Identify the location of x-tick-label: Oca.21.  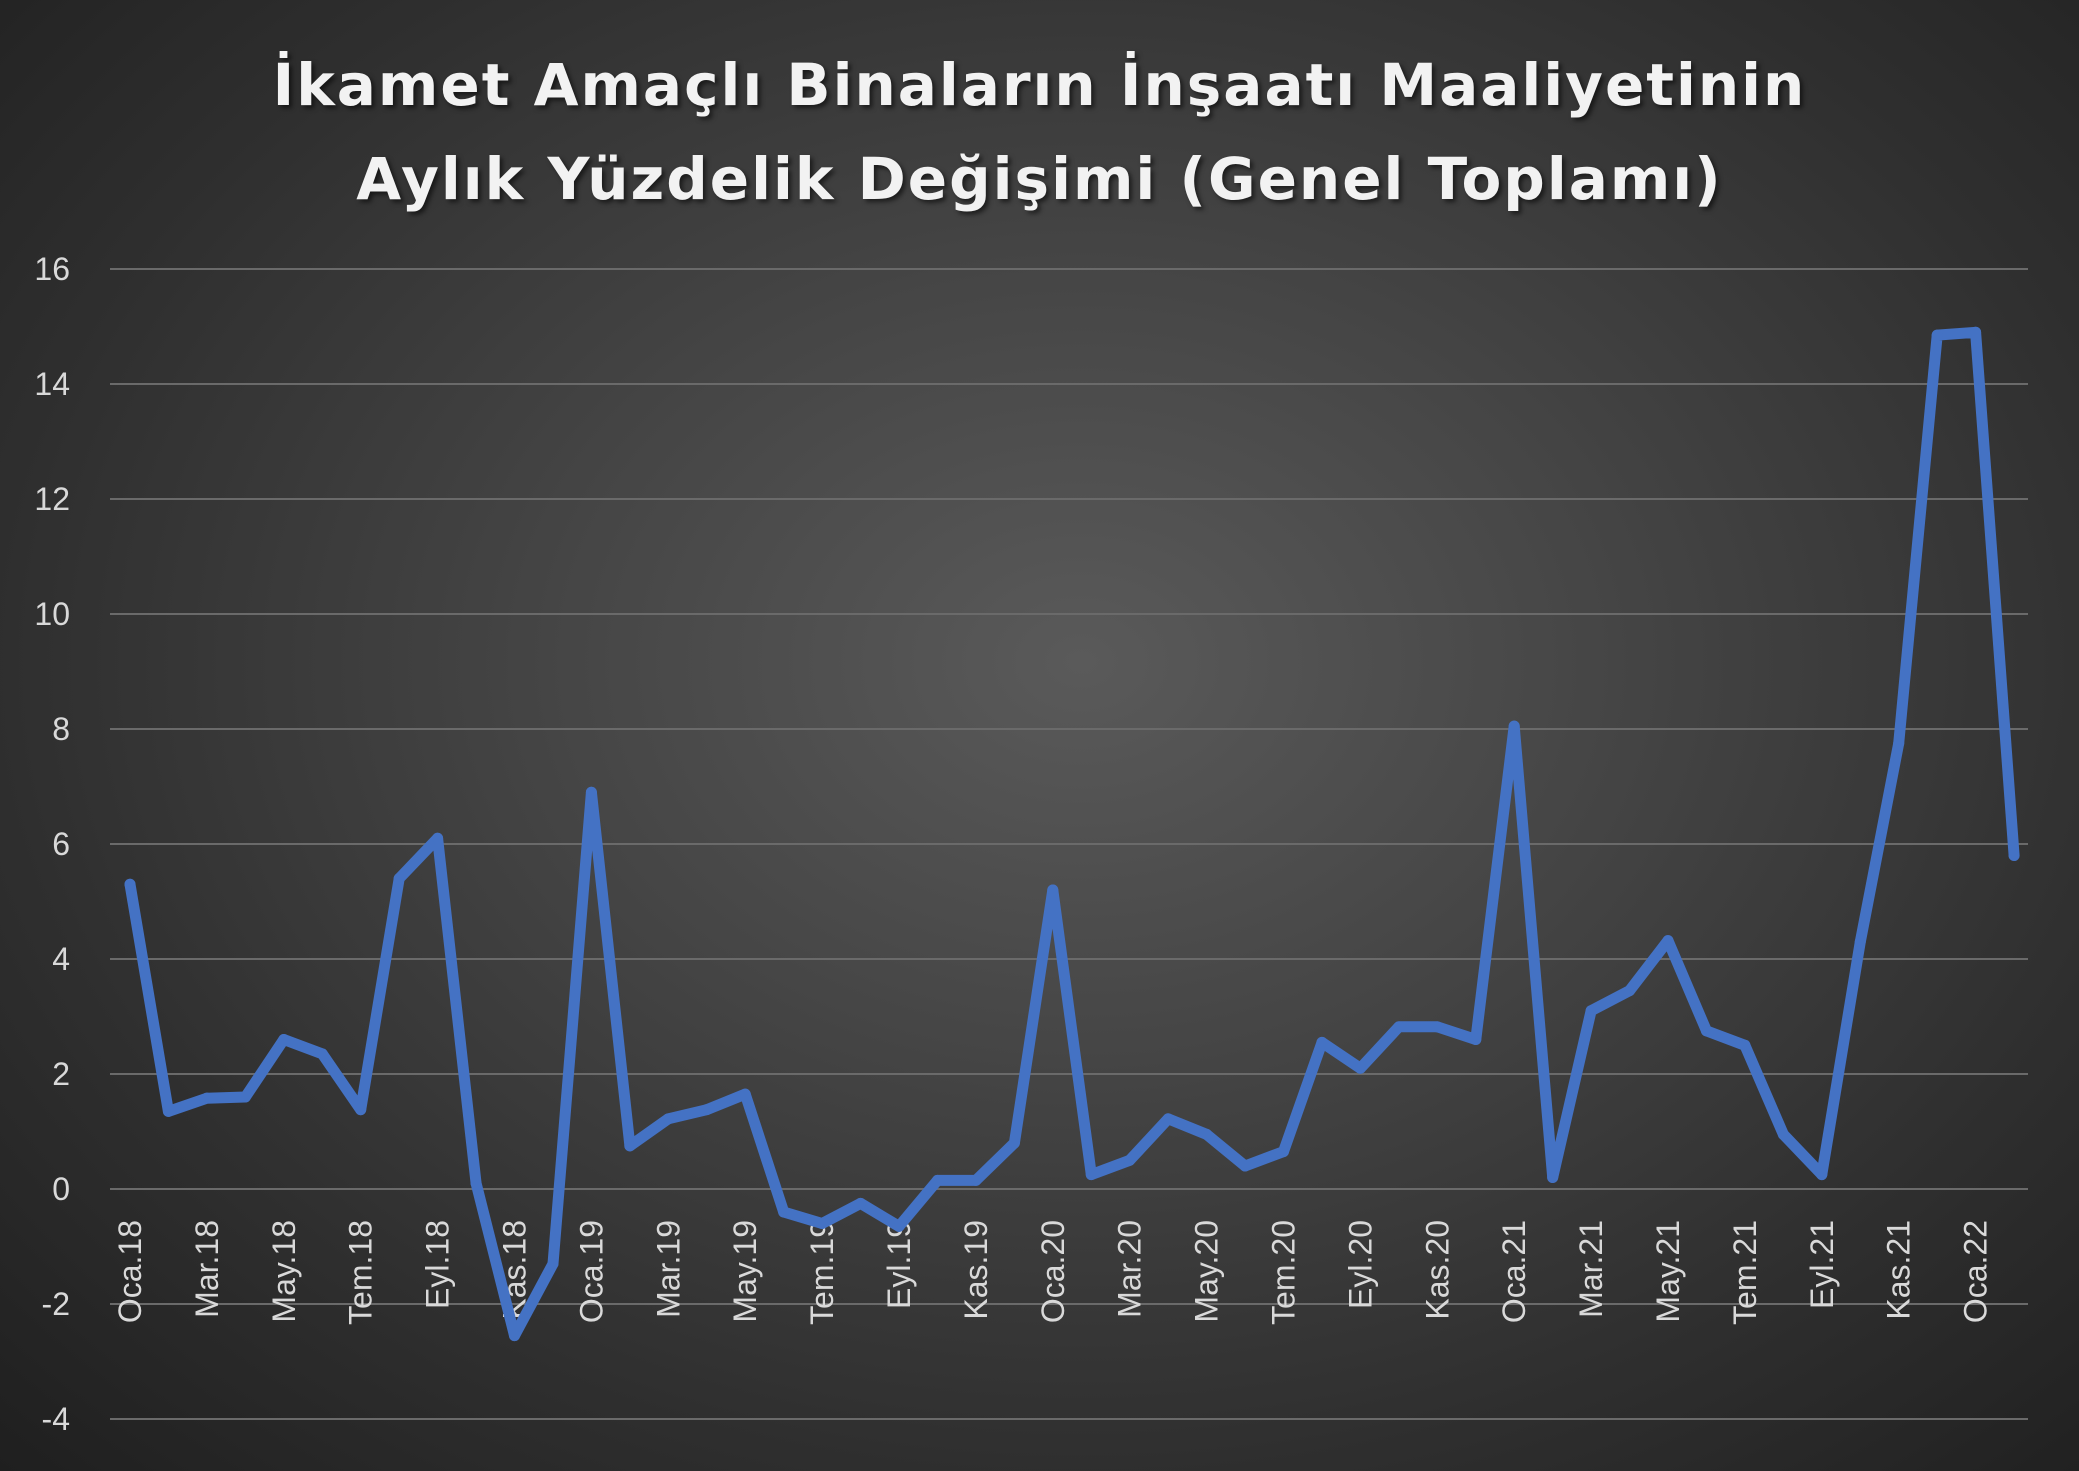
(1514, 1271).